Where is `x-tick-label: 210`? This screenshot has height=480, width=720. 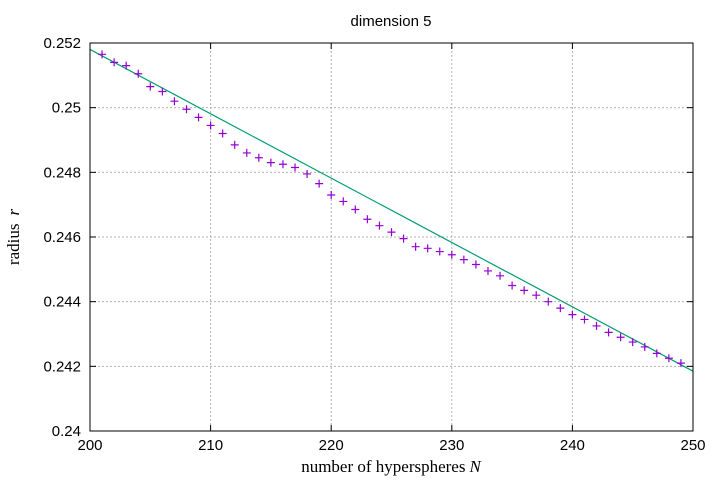 x-tick-label: 210 is located at coordinates (210, 445).